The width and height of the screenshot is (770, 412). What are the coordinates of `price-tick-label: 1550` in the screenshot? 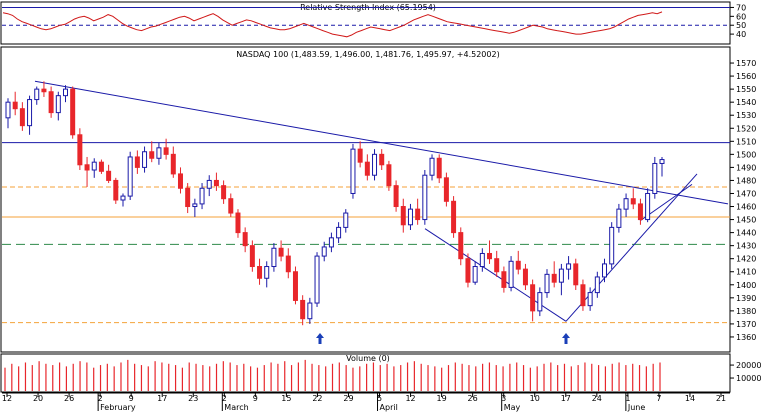 It's located at (746, 89).